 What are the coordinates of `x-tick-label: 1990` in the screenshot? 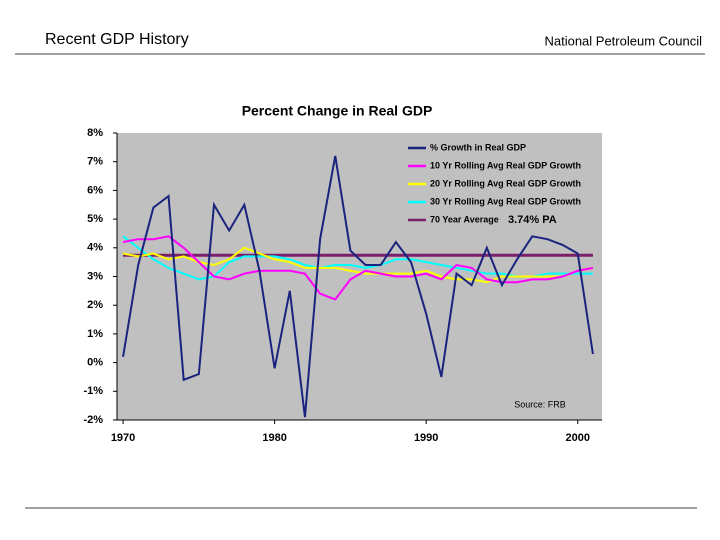 It's located at (426, 438).